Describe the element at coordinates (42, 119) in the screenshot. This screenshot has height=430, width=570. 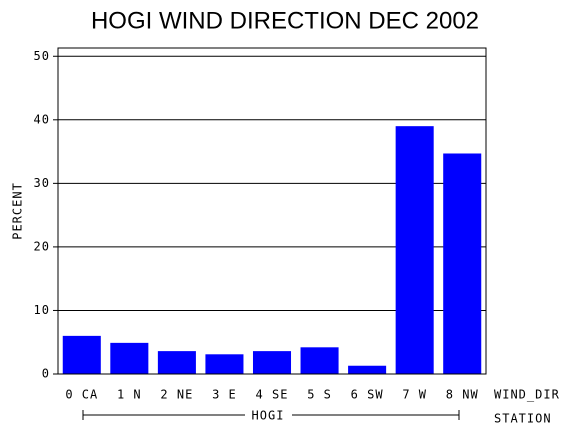
I see `y-tick-label: 40` at that location.